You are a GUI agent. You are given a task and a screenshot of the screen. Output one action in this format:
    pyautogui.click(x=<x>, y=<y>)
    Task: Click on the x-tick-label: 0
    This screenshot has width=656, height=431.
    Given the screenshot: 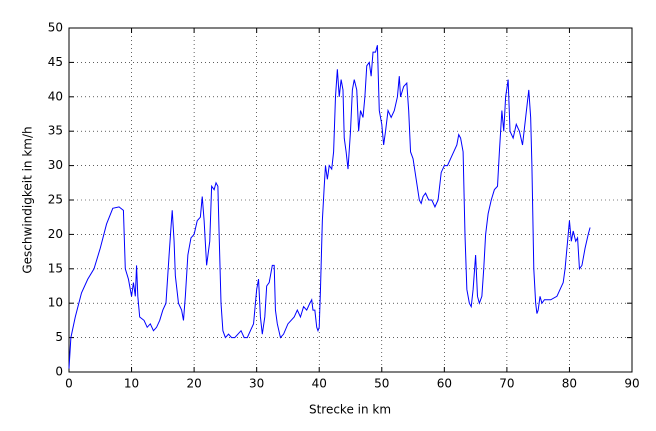 What is the action you would take?
    pyautogui.click(x=69, y=384)
    